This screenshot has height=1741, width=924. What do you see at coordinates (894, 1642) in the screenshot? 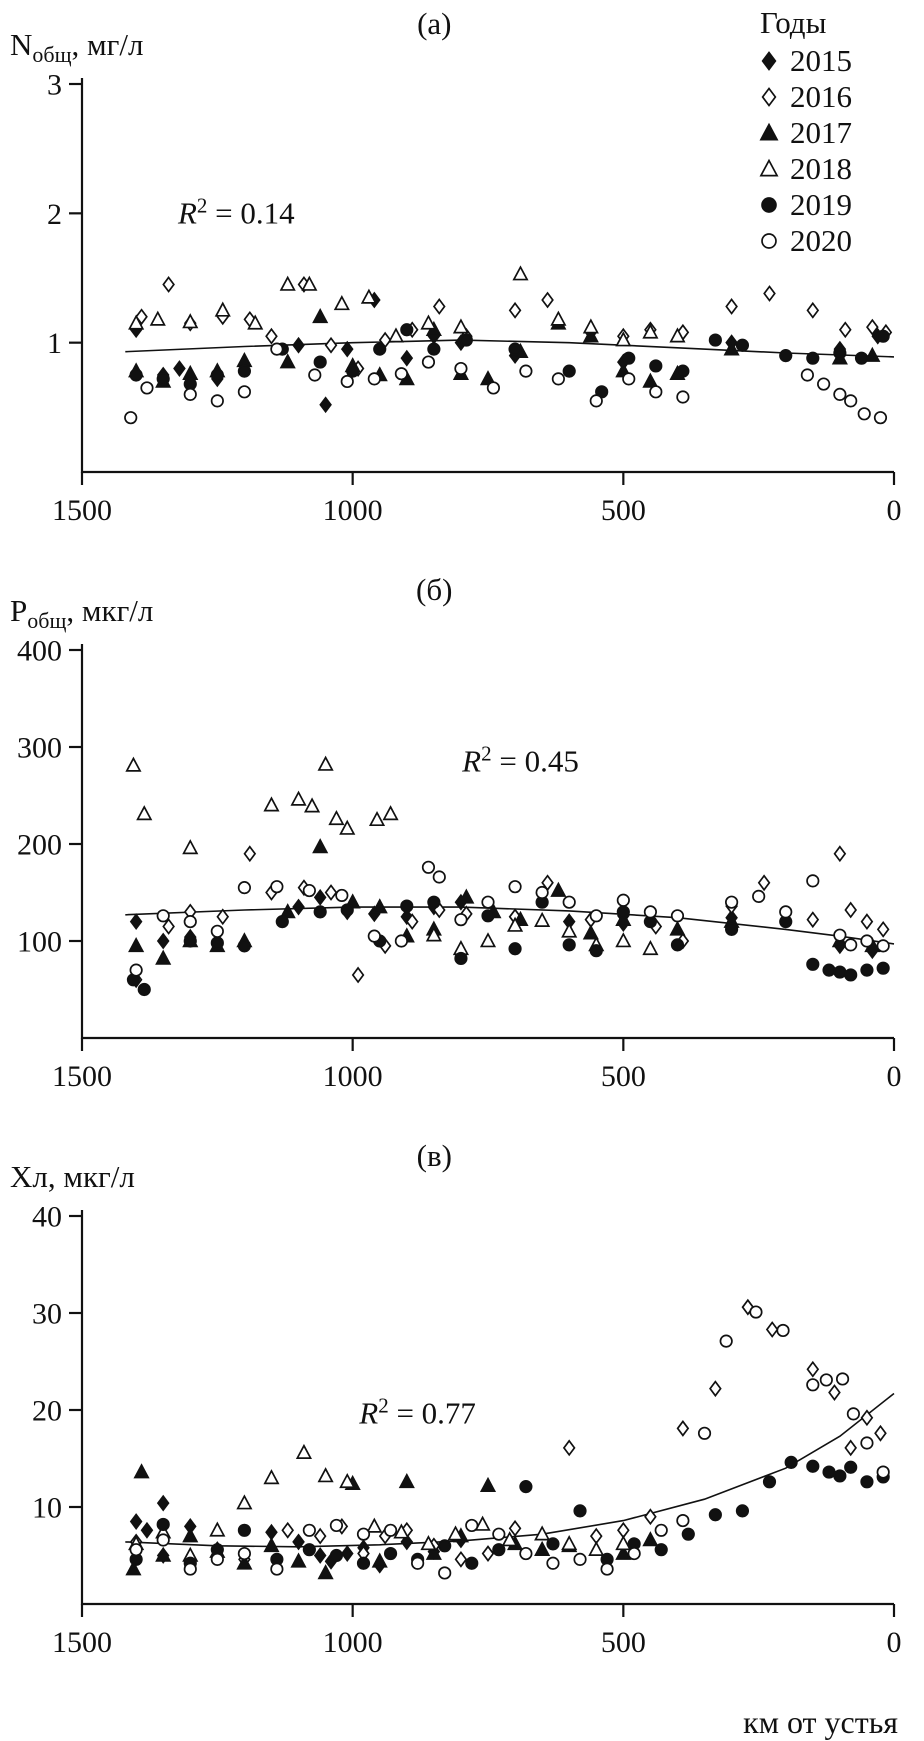
I see `x-tick-label: 0` at bounding box center [894, 1642].